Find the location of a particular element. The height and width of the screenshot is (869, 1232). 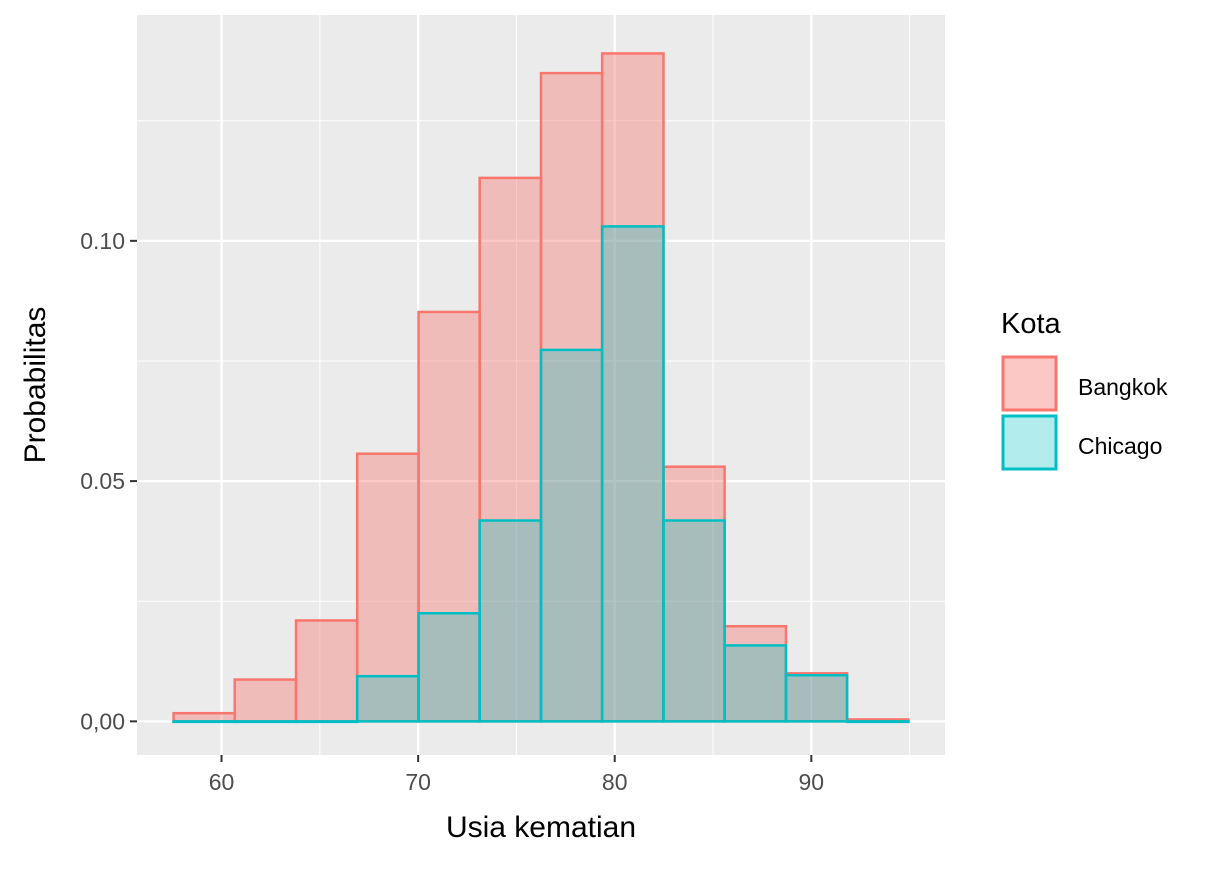

legend-key-bangkok is located at coordinates (1029, 383).